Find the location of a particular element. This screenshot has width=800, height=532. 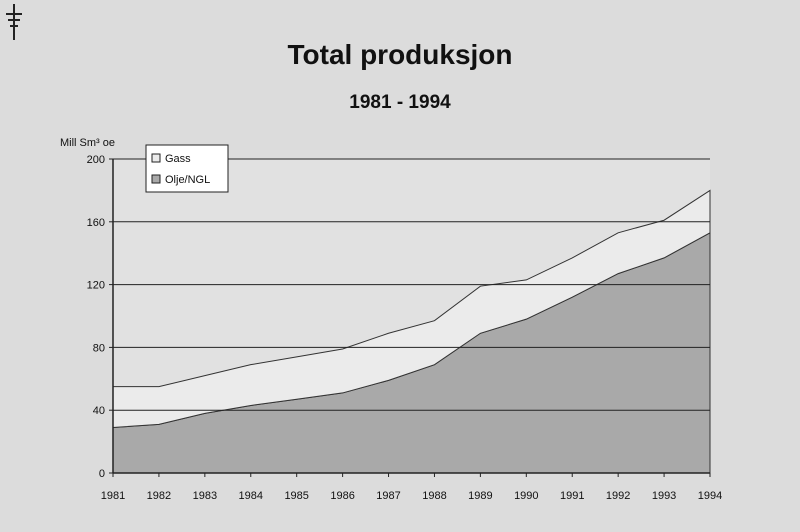

legend-swatch-gass is located at coordinates (156, 158).